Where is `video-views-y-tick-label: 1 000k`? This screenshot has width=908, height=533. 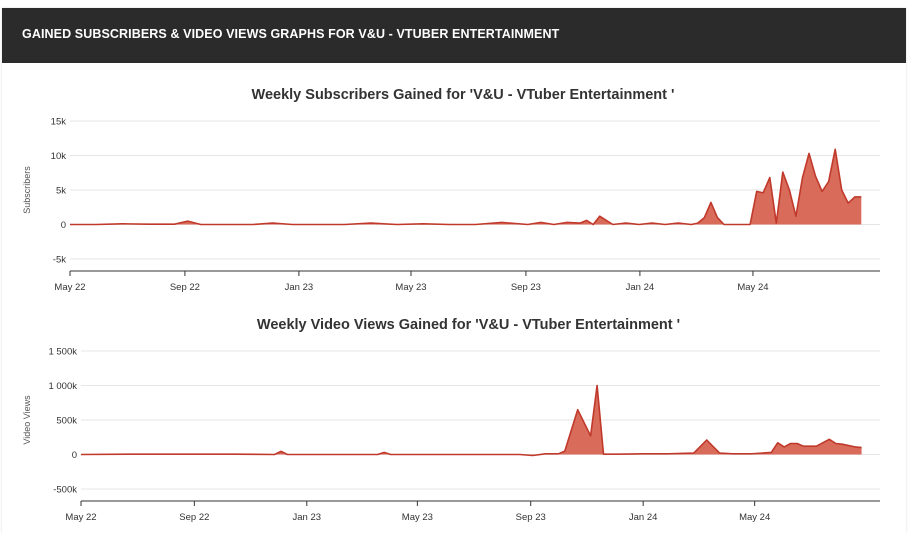
video-views-y-tick-label: 1 000k is located at coordinates (62, 386).